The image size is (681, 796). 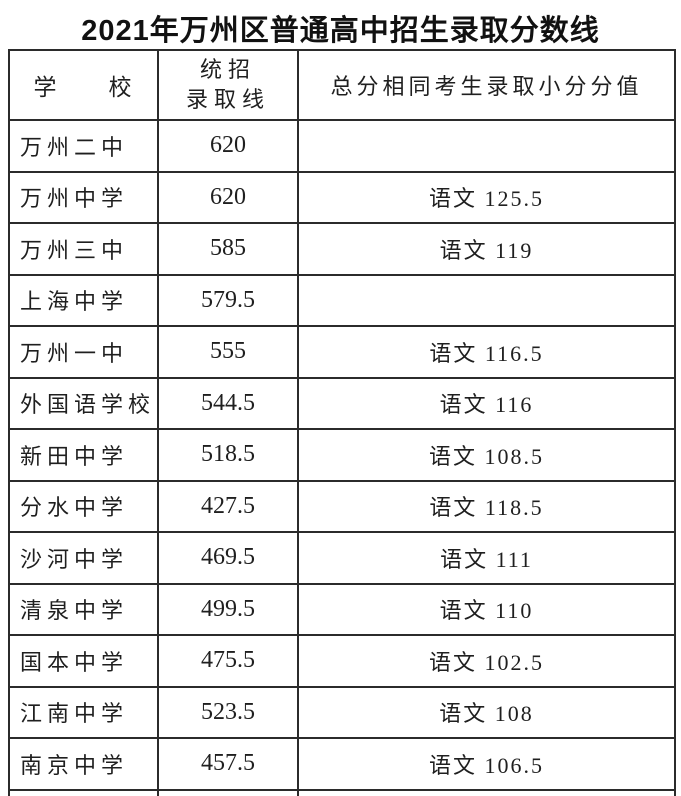 I want to click on note-cell: 语文 106.5, so click(x=486, y=764).